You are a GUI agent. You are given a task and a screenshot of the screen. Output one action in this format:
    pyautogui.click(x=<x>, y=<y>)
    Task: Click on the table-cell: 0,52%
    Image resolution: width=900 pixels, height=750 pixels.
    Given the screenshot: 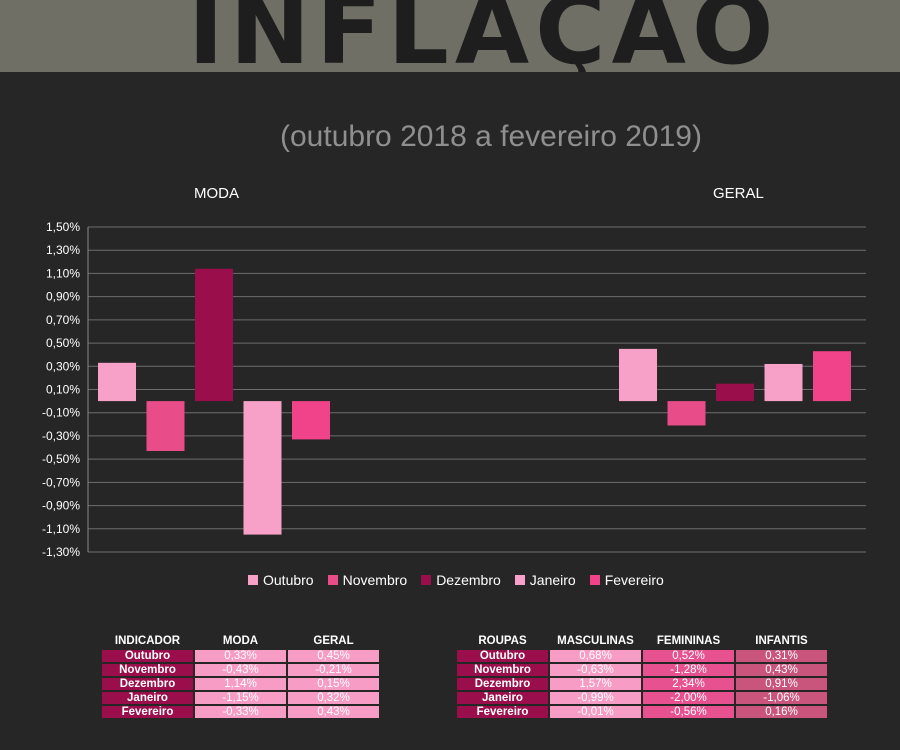 What is the action you would take?
    pyautogui.click(x=688, y=656)
    